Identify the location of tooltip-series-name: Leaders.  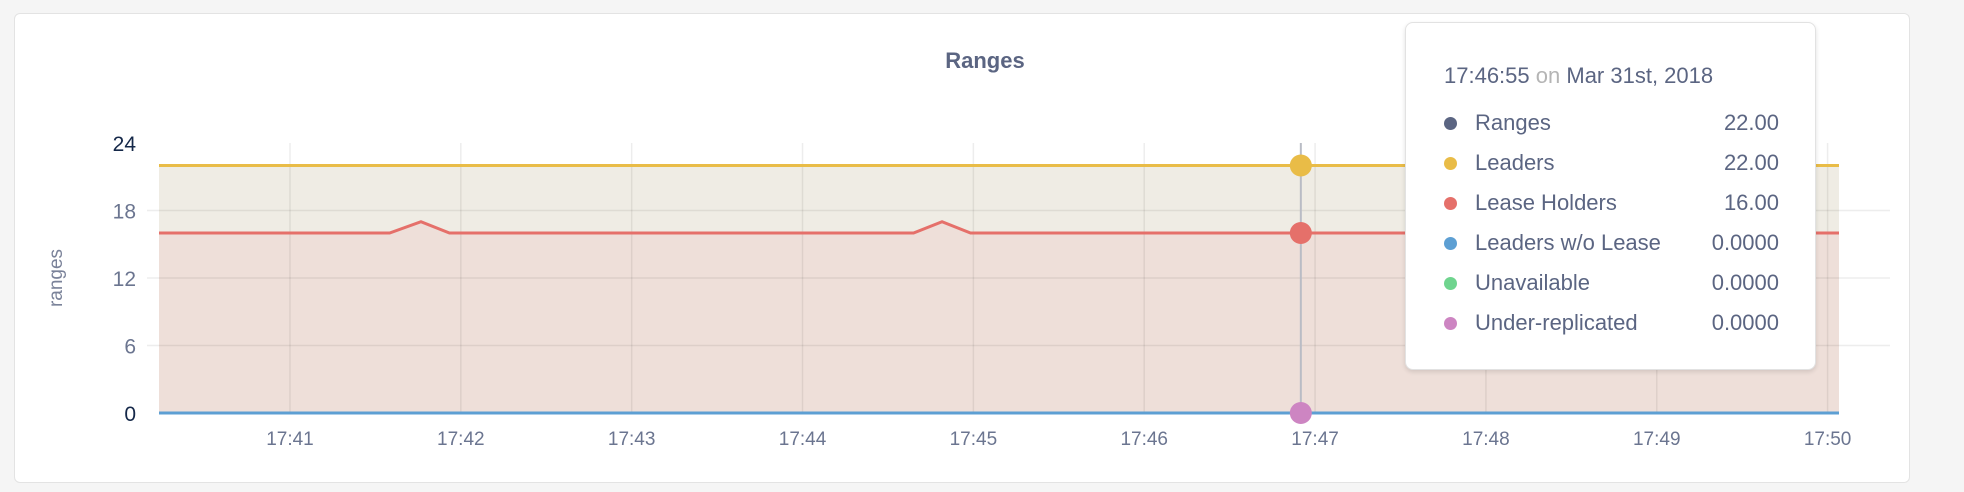
(1515, 162).